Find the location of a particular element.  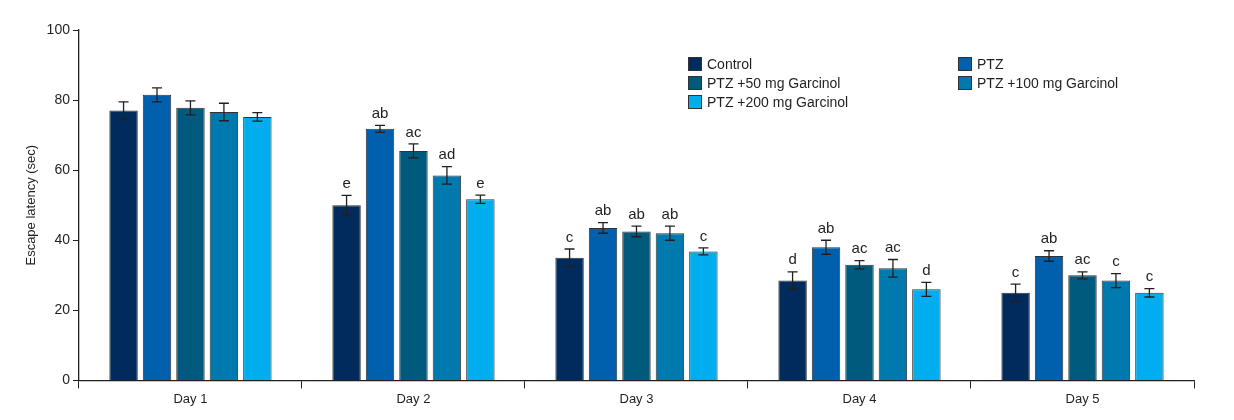

legend-label: Control is located at coordinates (730, 64).